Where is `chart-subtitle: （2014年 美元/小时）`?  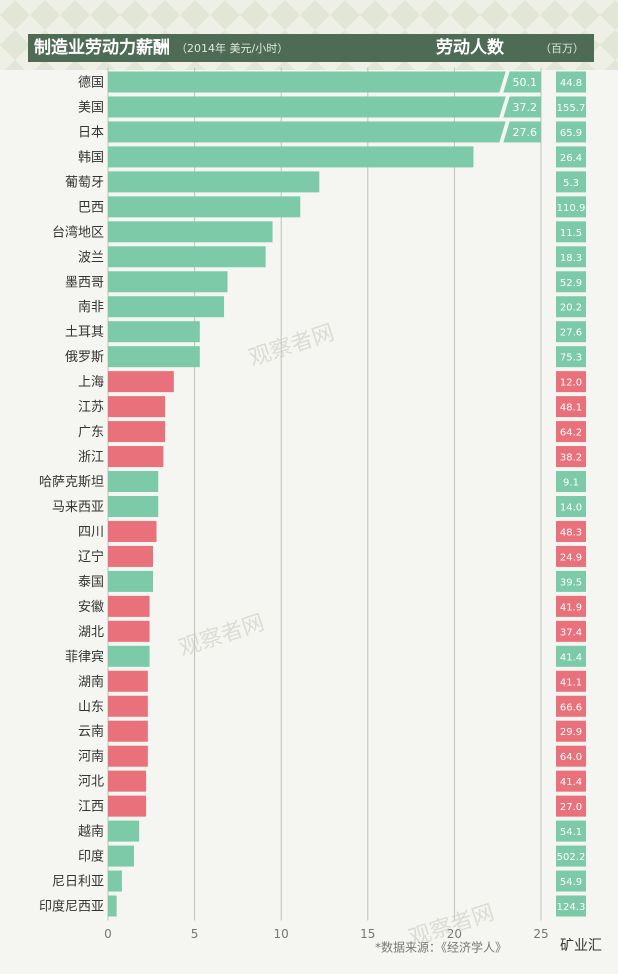
chart-subtitle: （2014年 美元/小时） is located at coordinates (232, 48).